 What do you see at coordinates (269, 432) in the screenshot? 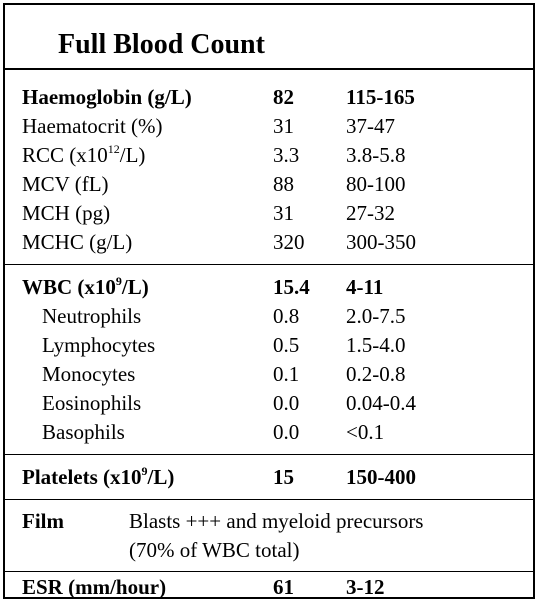
I see `row-basophils: Basophils 0.0 <0.1` at bounding box center [269, 432].